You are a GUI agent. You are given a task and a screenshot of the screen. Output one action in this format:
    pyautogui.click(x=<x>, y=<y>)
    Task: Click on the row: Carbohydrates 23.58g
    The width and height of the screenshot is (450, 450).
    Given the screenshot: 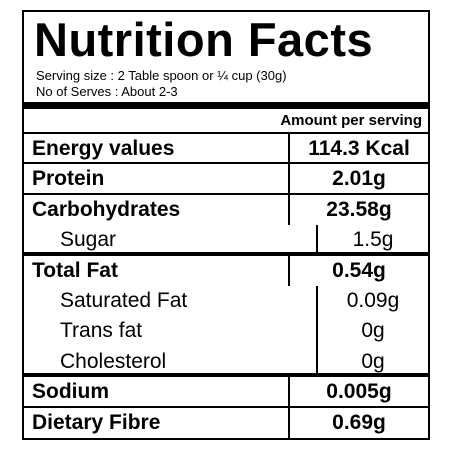 What is the action you would take?
    pyautogui.click(x=226, y=210)
    